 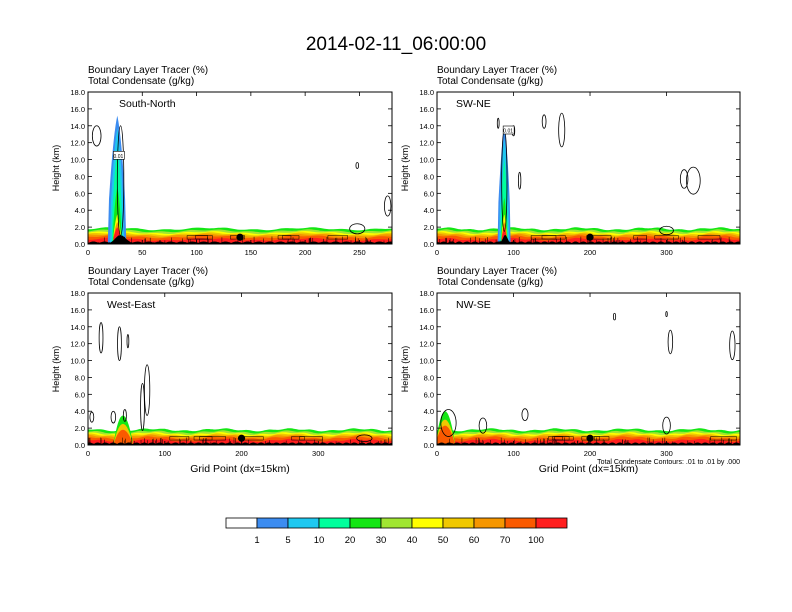 I want to click on terrain, so click(x=240, y=443).